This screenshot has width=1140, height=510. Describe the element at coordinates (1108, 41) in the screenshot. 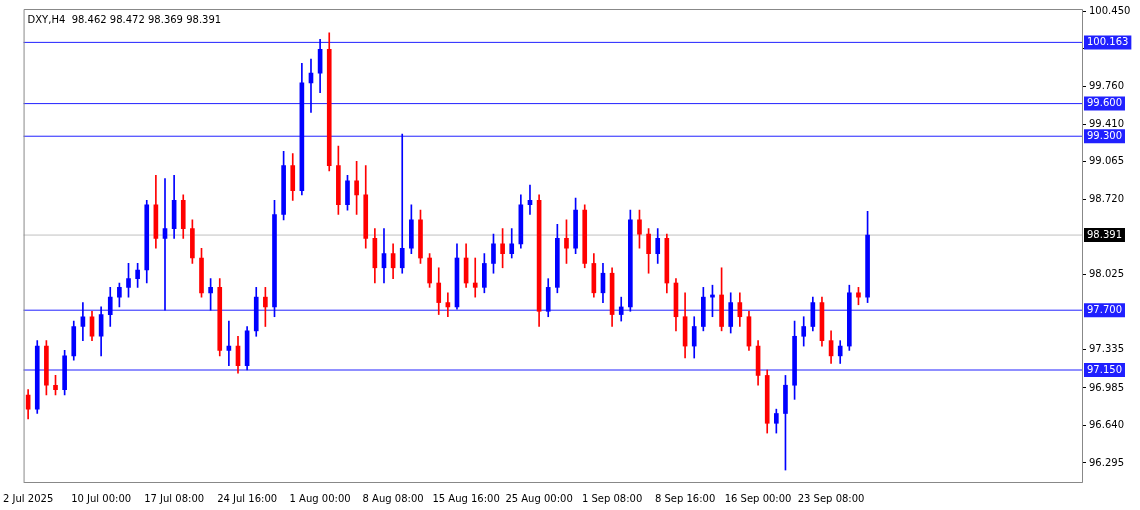

I see `ref-line-label: 100.163` at that location.